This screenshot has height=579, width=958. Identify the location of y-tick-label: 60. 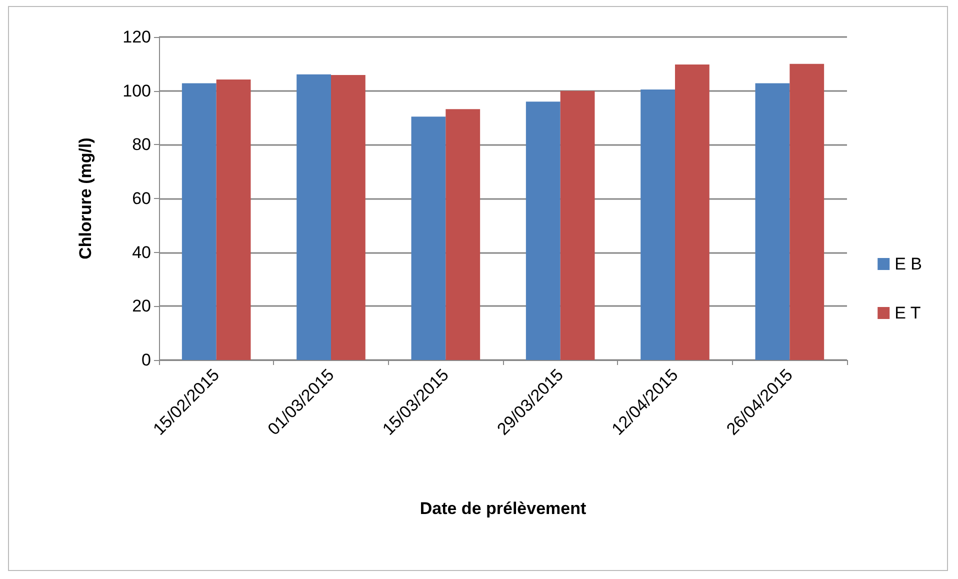
(141, 198).